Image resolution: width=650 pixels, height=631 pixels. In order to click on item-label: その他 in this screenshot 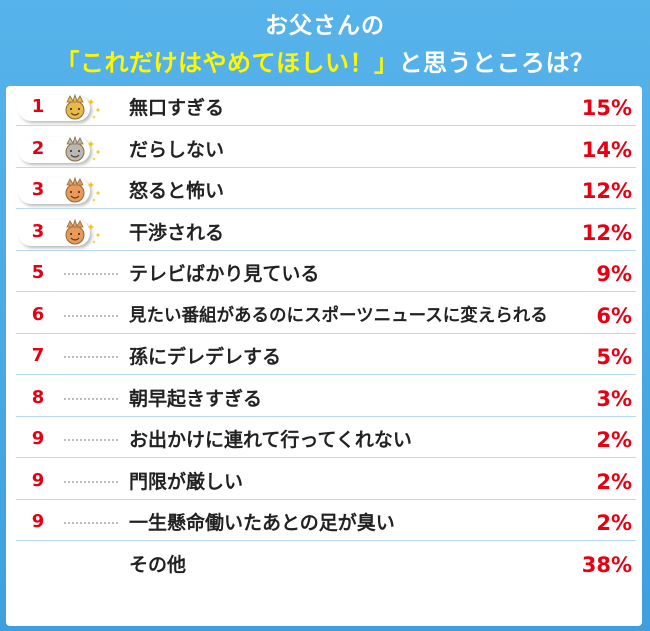, I will do `click(158, 564)`.